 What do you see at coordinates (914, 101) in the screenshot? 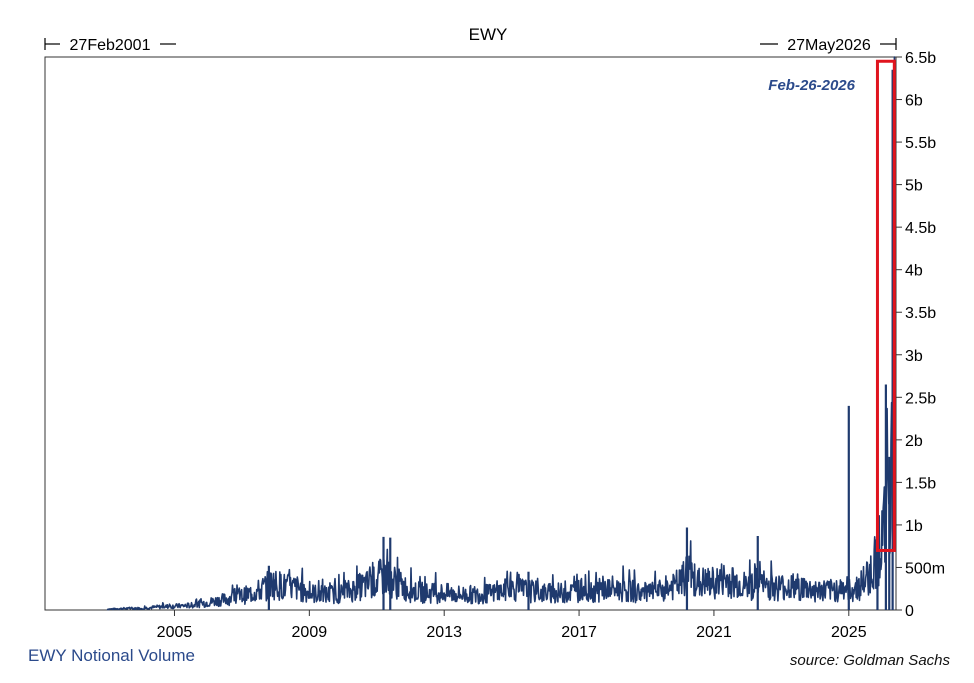
I see `y-tick-label: 6b` at bounding box center [914, 101].